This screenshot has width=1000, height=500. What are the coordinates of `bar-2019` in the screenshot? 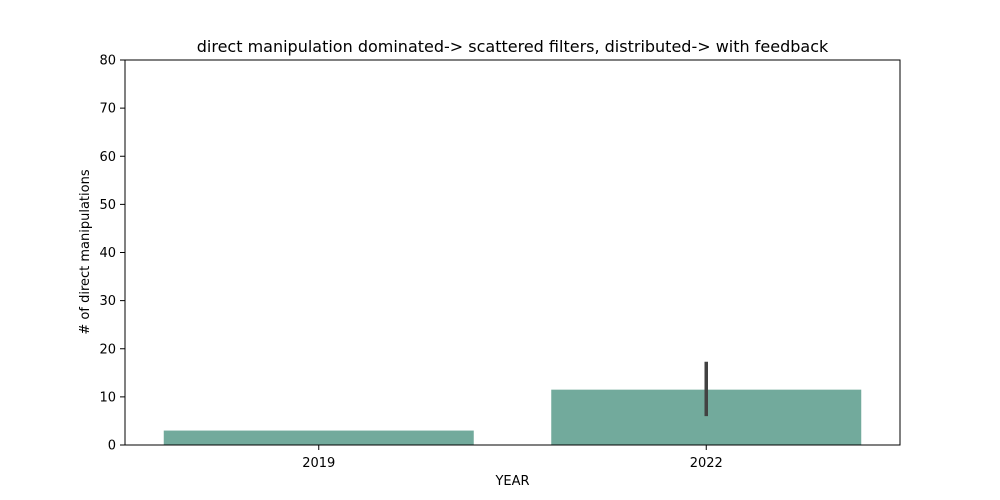 It's located at (318, 437).